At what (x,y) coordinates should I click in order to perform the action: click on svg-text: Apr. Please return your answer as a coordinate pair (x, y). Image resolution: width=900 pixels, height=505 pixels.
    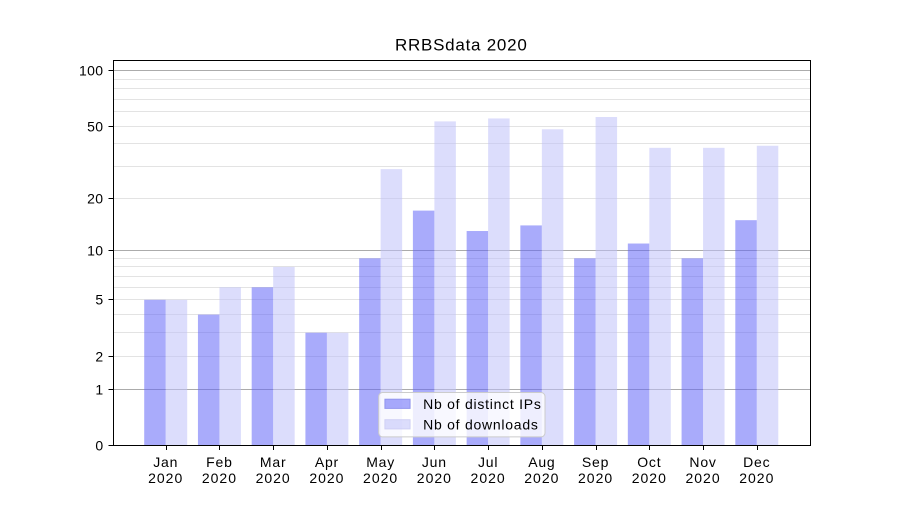
    Looking at the image, I should click on (327, 462).